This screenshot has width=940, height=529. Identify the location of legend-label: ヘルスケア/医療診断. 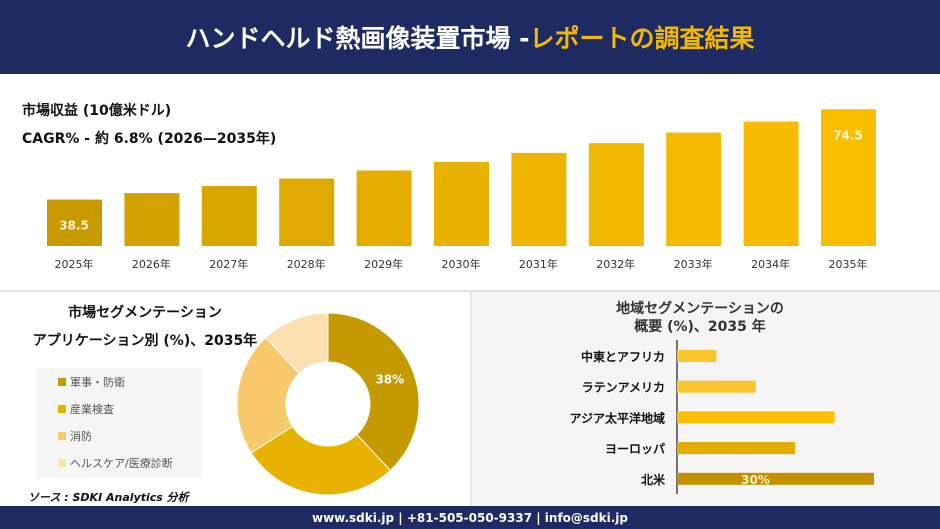
(121, 463).